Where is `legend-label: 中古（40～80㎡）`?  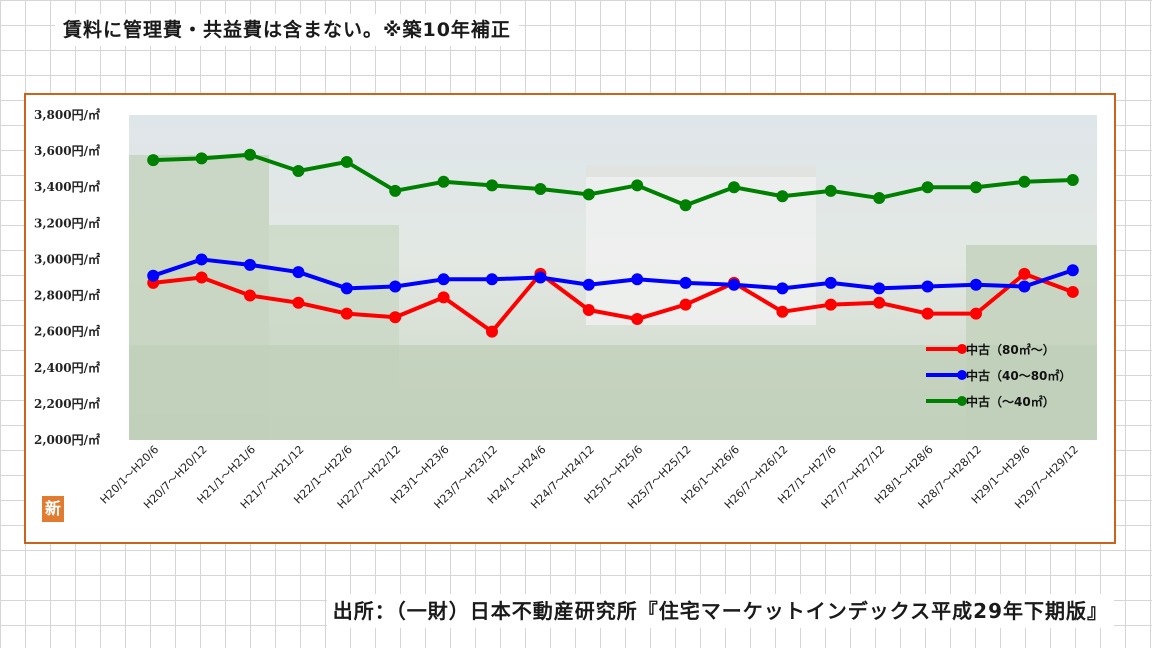 legend-label: 中古（40～80㎡） is located at coordinates (1018, 375).